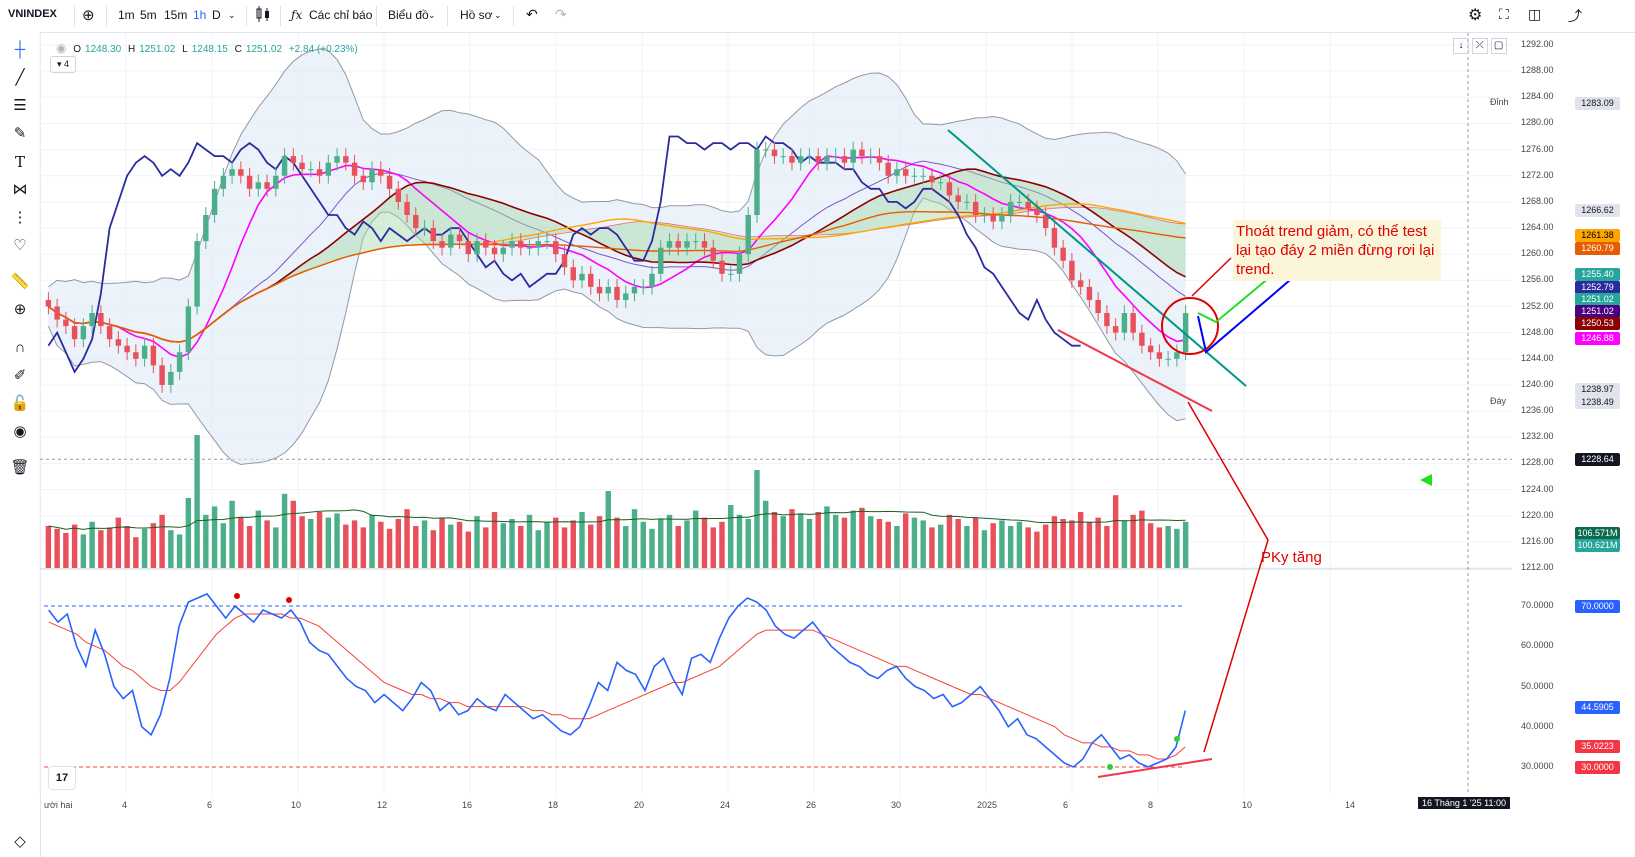 The image size is (1635, 857). Describe the element at coordinates (341, 15) in the screenshot. I see `indicators-button: Các chỉ báo` at that location.